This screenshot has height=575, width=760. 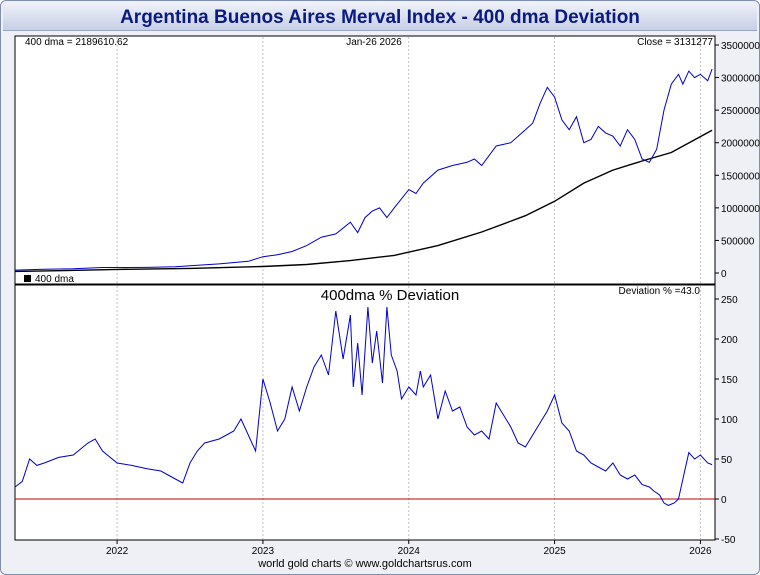 I want to click on deviation-y-axis: -50 0 50 100 150 200 250, so click(x=726, y=420).